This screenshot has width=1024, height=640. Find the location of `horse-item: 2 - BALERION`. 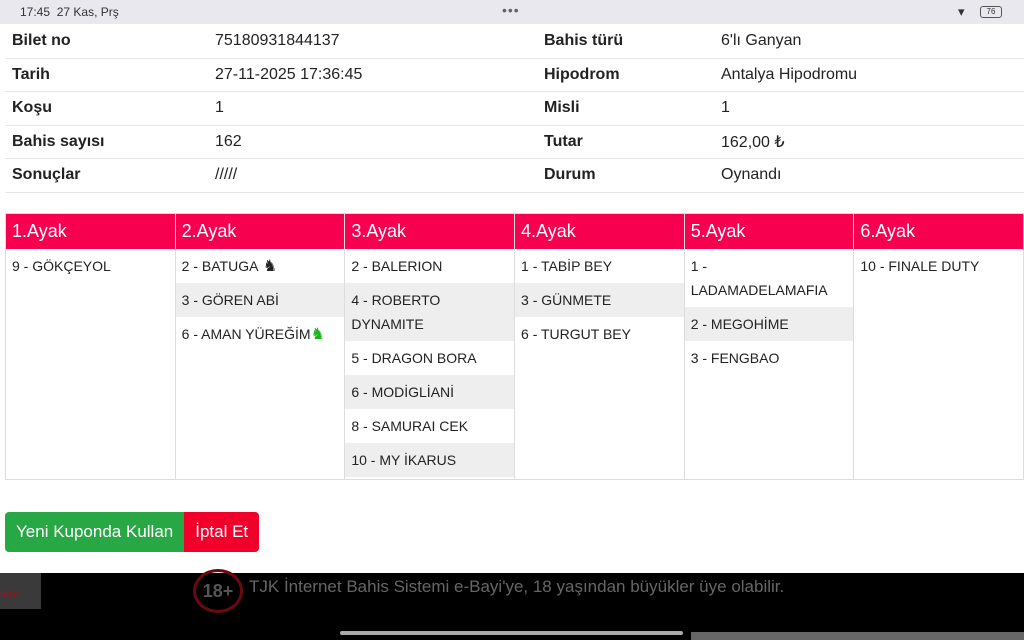

horse-item: 2 - BALERION is located at coordinates (429, 266).